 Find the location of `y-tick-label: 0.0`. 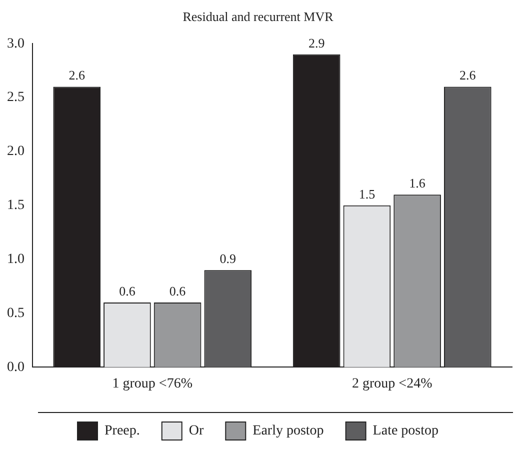

y-tick-label: 0.0 is located at coordinates (15, 367).